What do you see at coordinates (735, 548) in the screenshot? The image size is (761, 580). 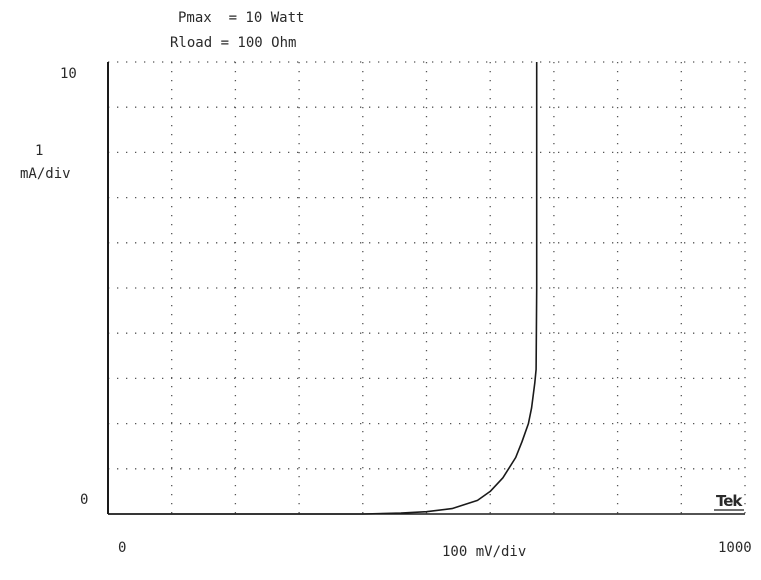 I see `x-tick-label-right: 1000` at bounding box center [735, 548].